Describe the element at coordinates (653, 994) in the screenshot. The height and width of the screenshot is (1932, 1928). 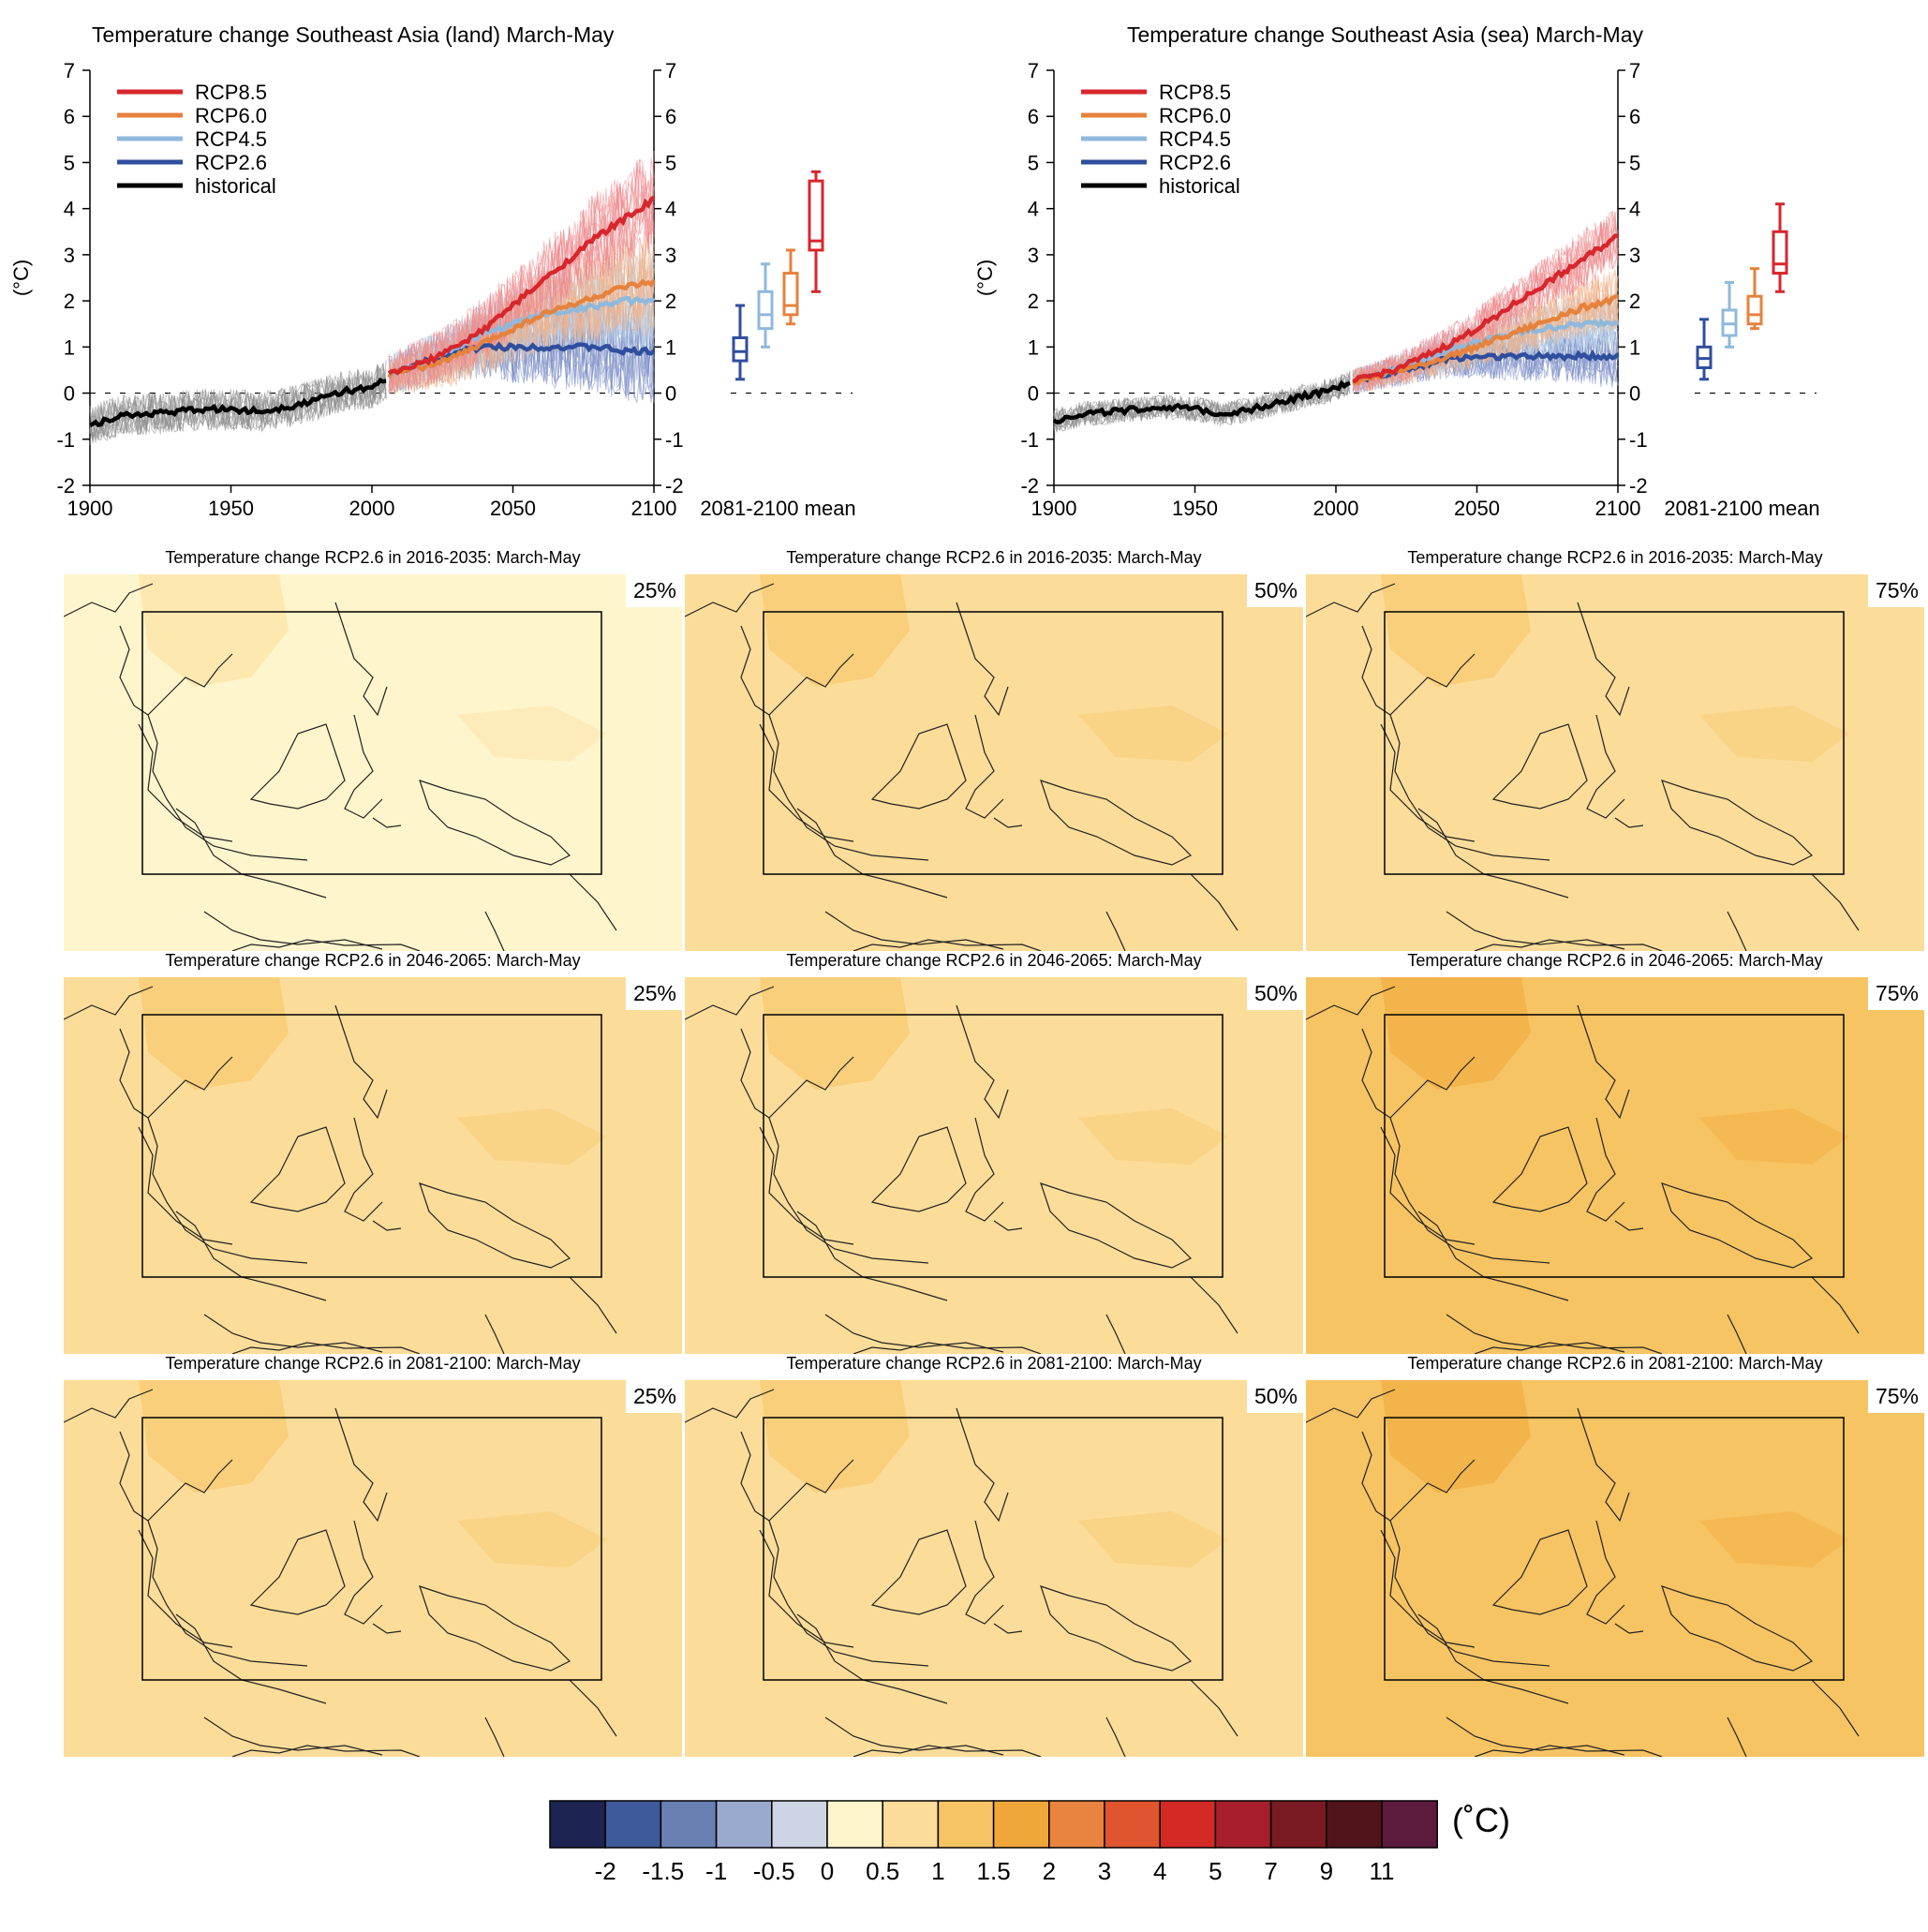
I see `percentile-label: 25%` at that location.